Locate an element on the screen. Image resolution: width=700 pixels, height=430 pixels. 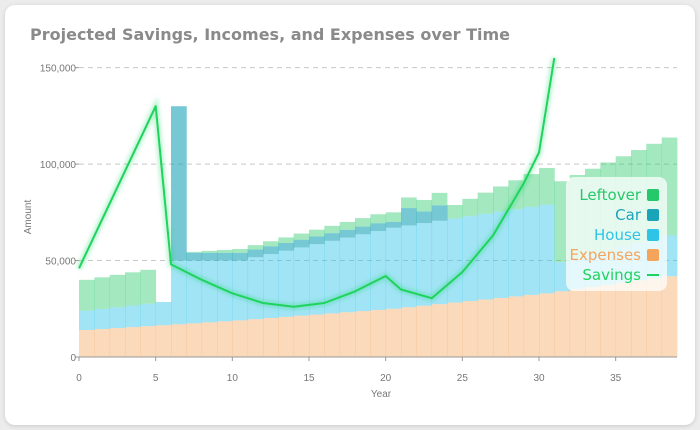
x-tick-label: 35 is located at coordinates (616, 378).